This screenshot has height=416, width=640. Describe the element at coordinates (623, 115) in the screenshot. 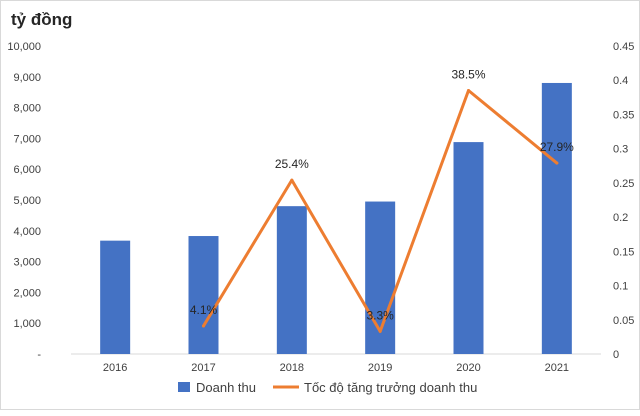

I see `right-tick-label: 0.35` at that location.